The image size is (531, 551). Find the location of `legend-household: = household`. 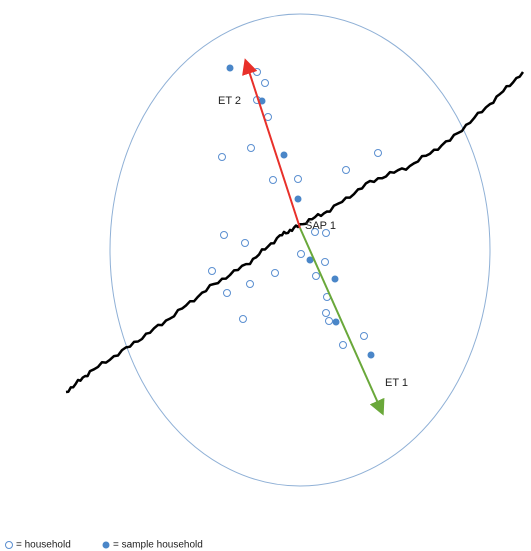

legend-household: = household is located at coordinates (43, 545).